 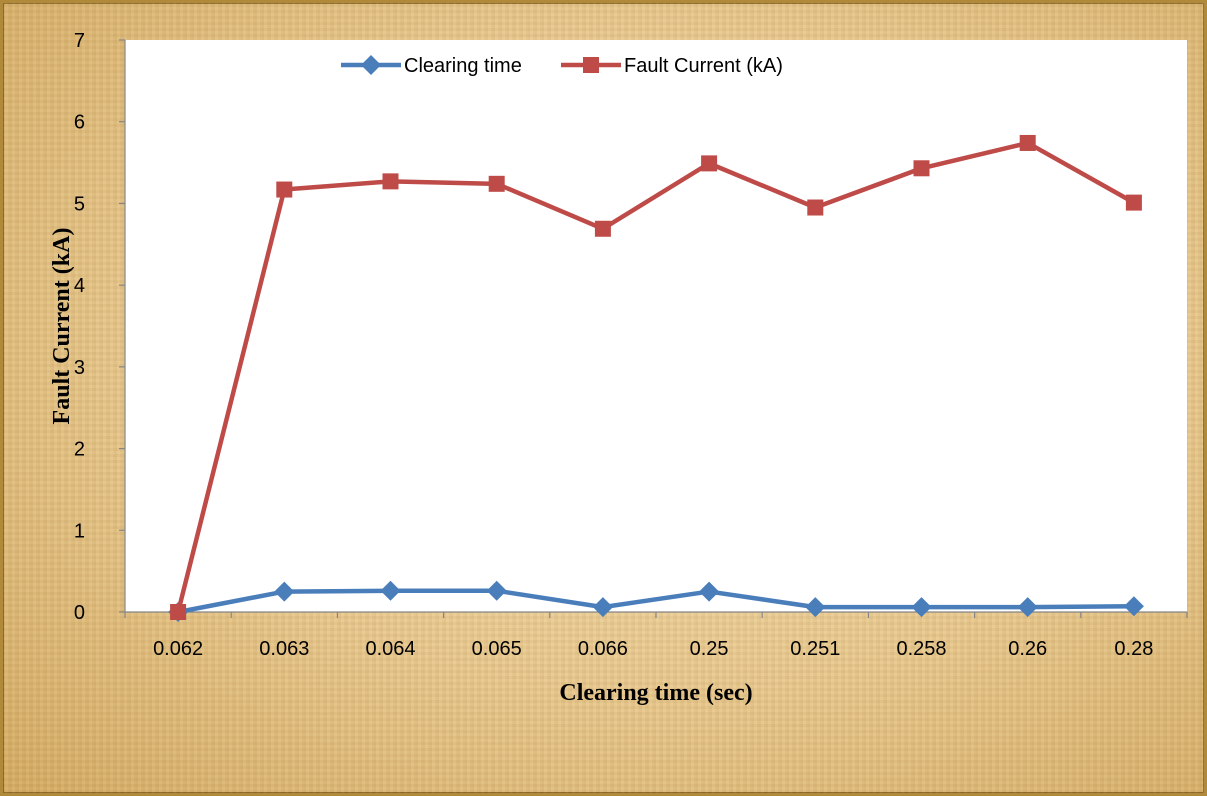 I want to click on legend-label: Clearing time, so click(x=463, y=66).